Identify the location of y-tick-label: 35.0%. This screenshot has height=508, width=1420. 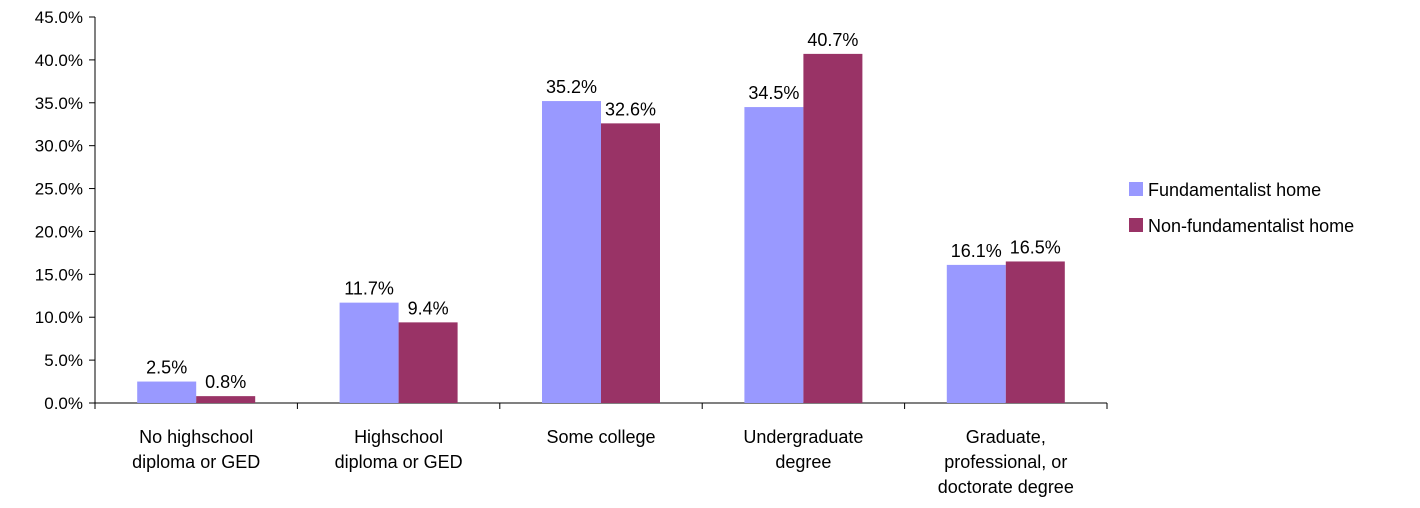
(59, 103).